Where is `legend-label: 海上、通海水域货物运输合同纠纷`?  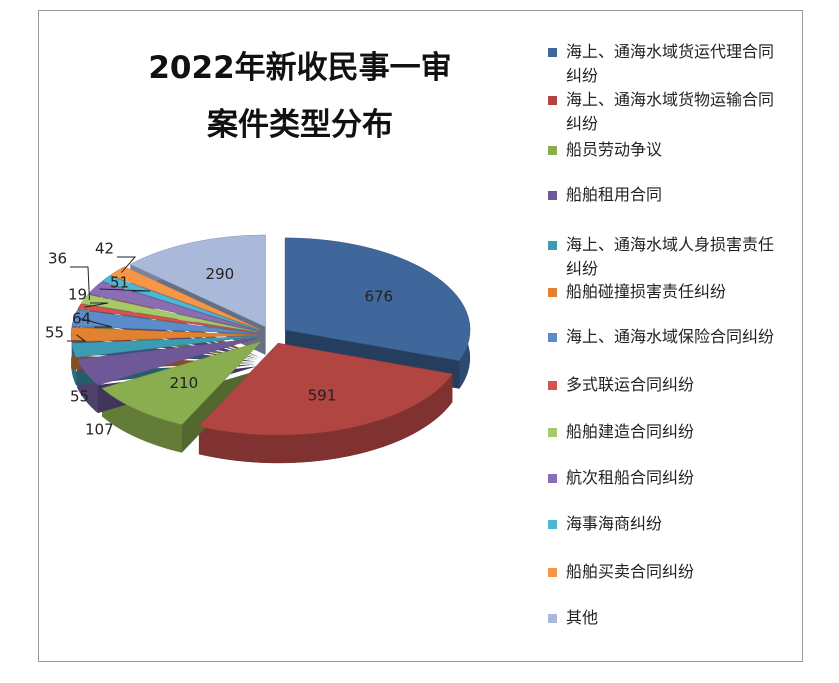
legend-label: 海上、通海水域货物运输合同纠纷 is located at coordinates (670, 111).